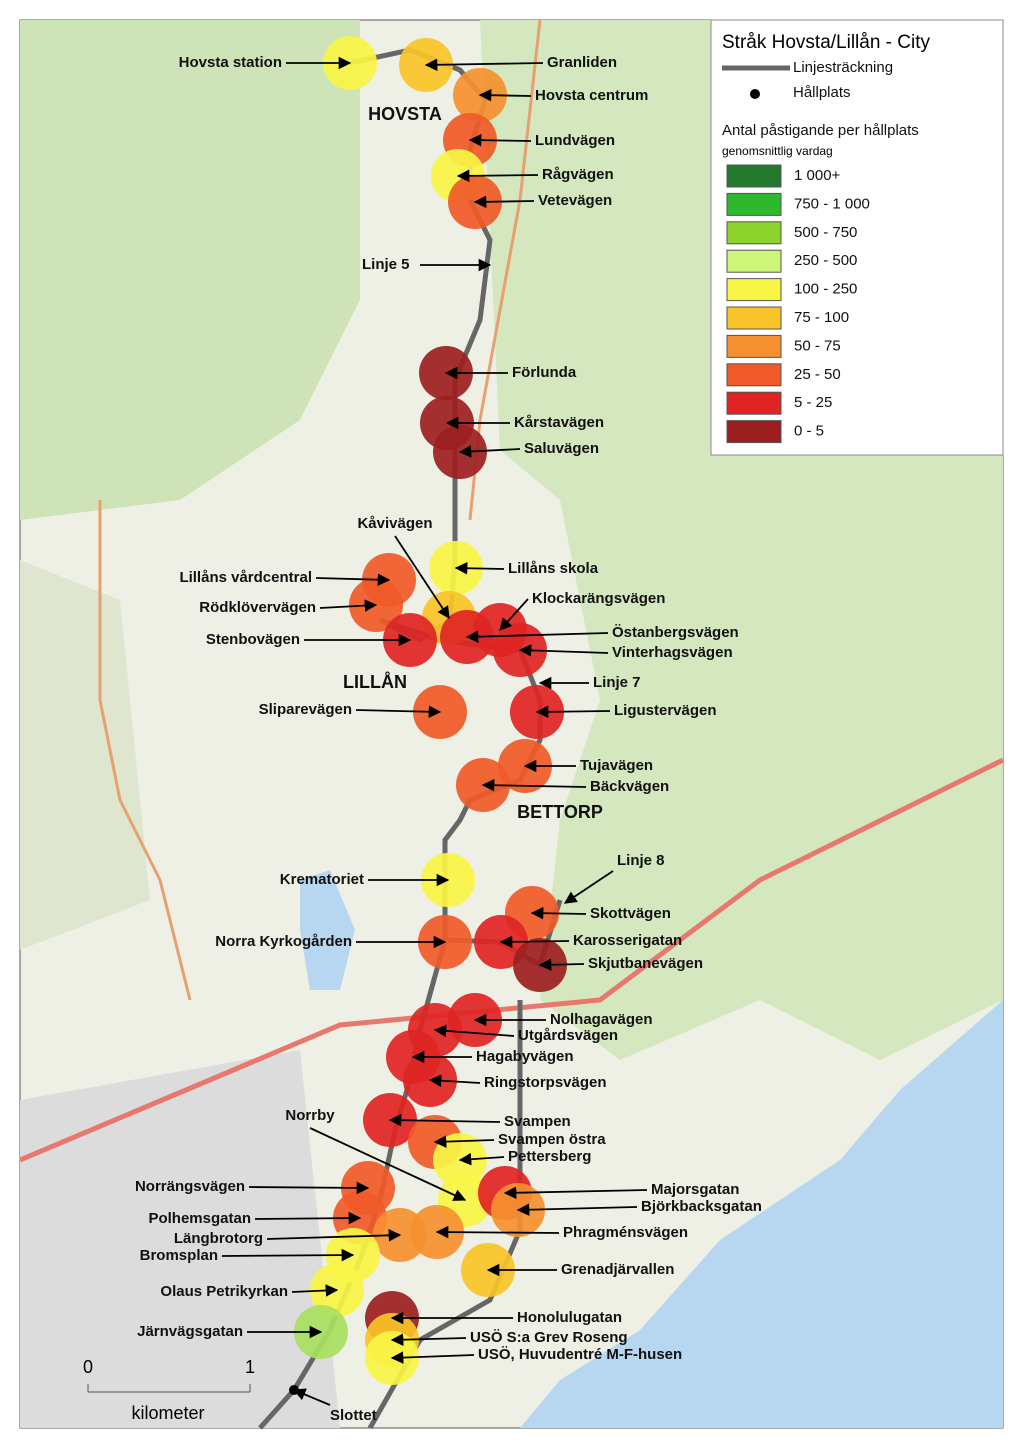  What do you see at coordinates (825, 232) in the screenshot?
I see `legend-class-label: 500 - 750` at bounding box center [825, 232].